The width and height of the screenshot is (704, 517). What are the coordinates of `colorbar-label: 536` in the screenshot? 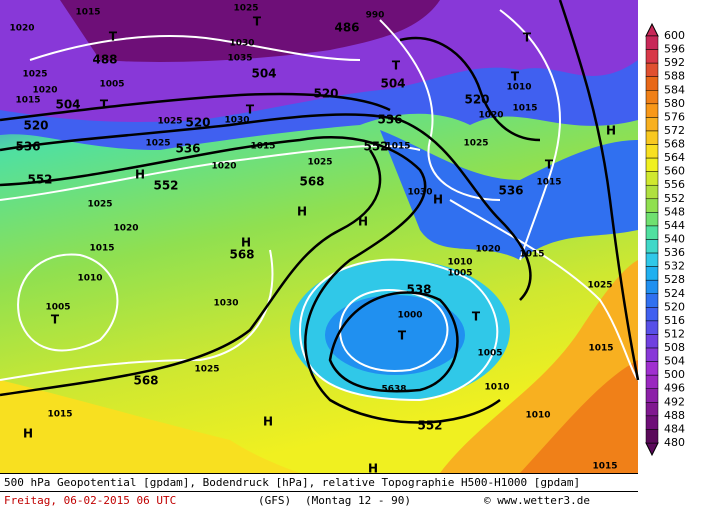 It's located at (674, 252).